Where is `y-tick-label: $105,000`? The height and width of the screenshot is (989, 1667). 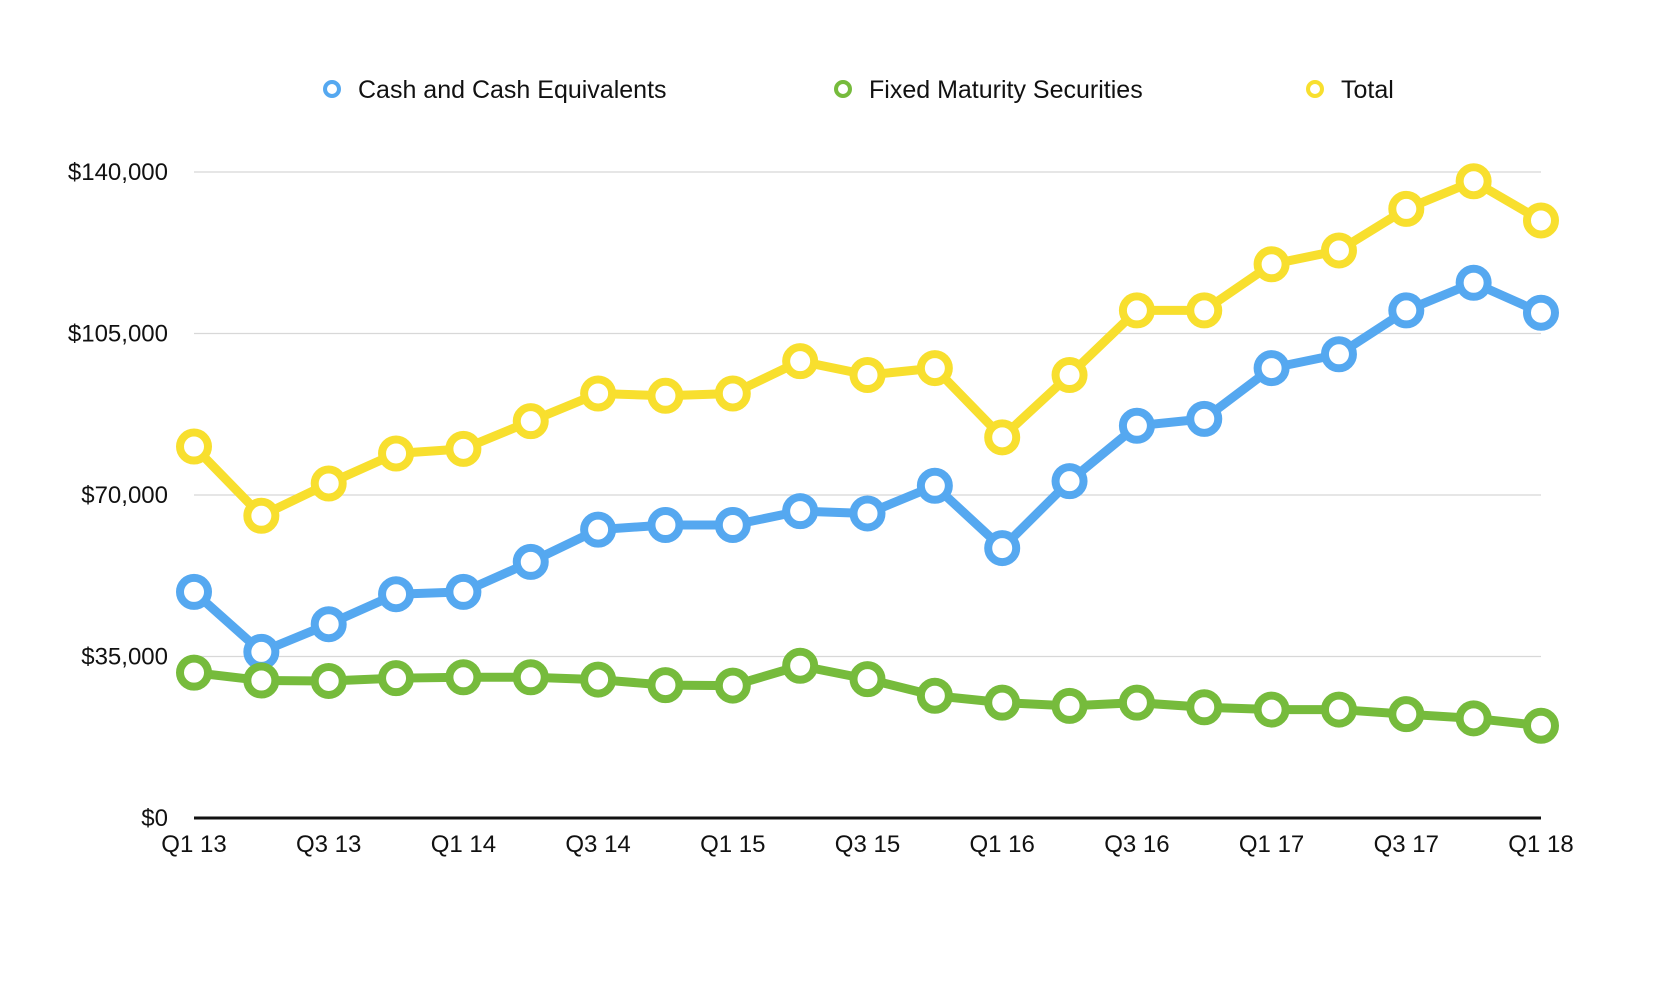
y-tick-label: $105,000 is located at coordinates (118, 334).